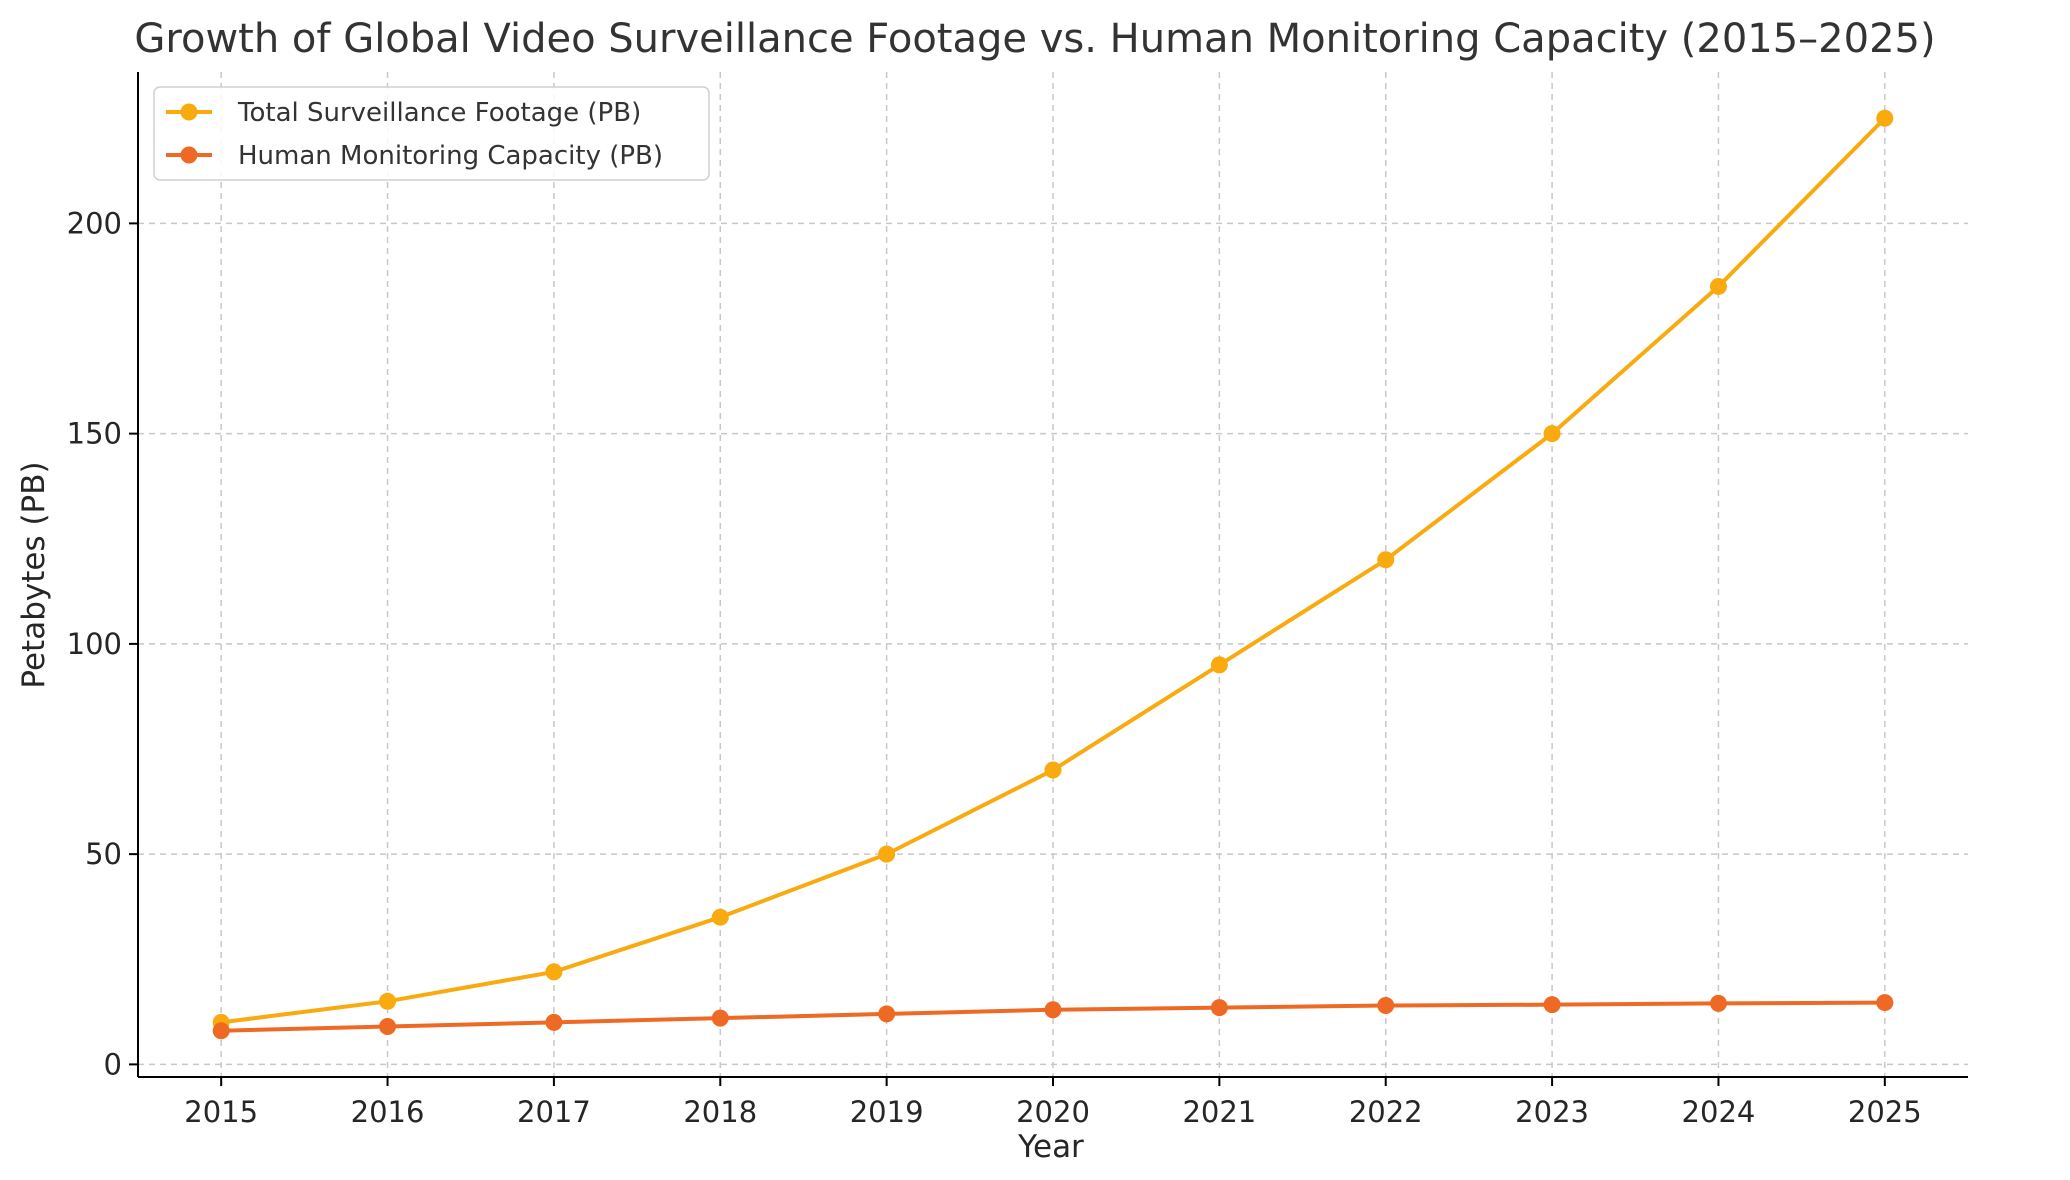 The height and width of the screenshot is (1180, 2070). What do you see at coordinates (34, 574) in the screenshot?
I see `y-axis-label: Petabytes (PB)` at bounding box center [34, 574].